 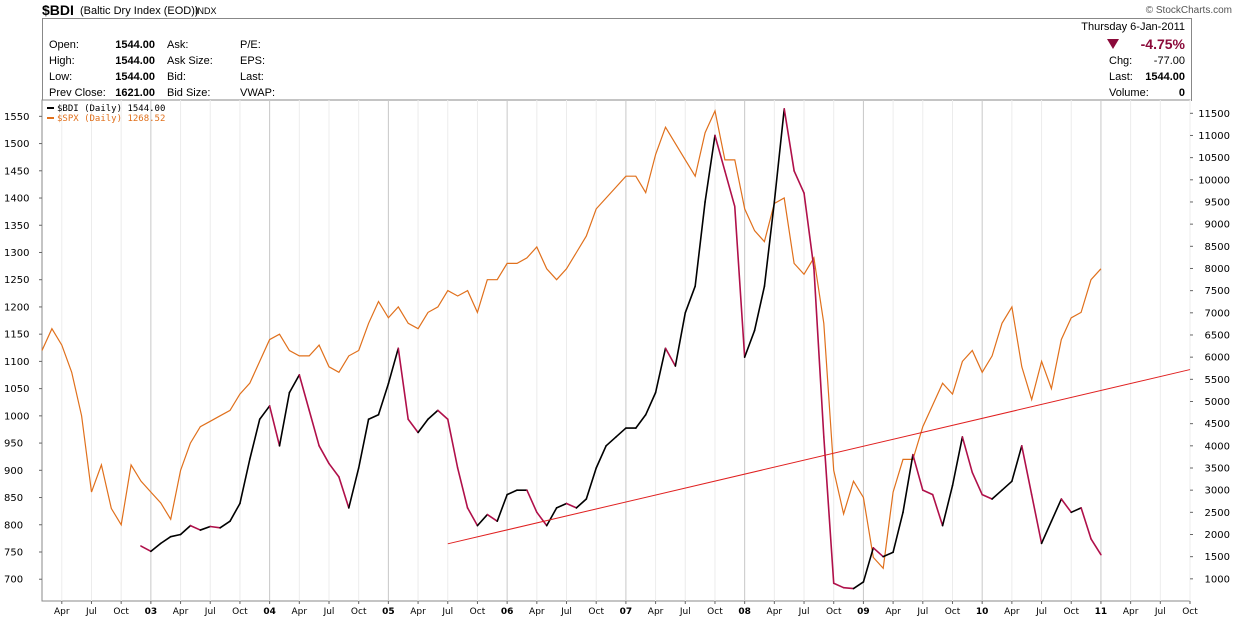 I want to click on down-arrow-icon, so click(x=1113, y=44).